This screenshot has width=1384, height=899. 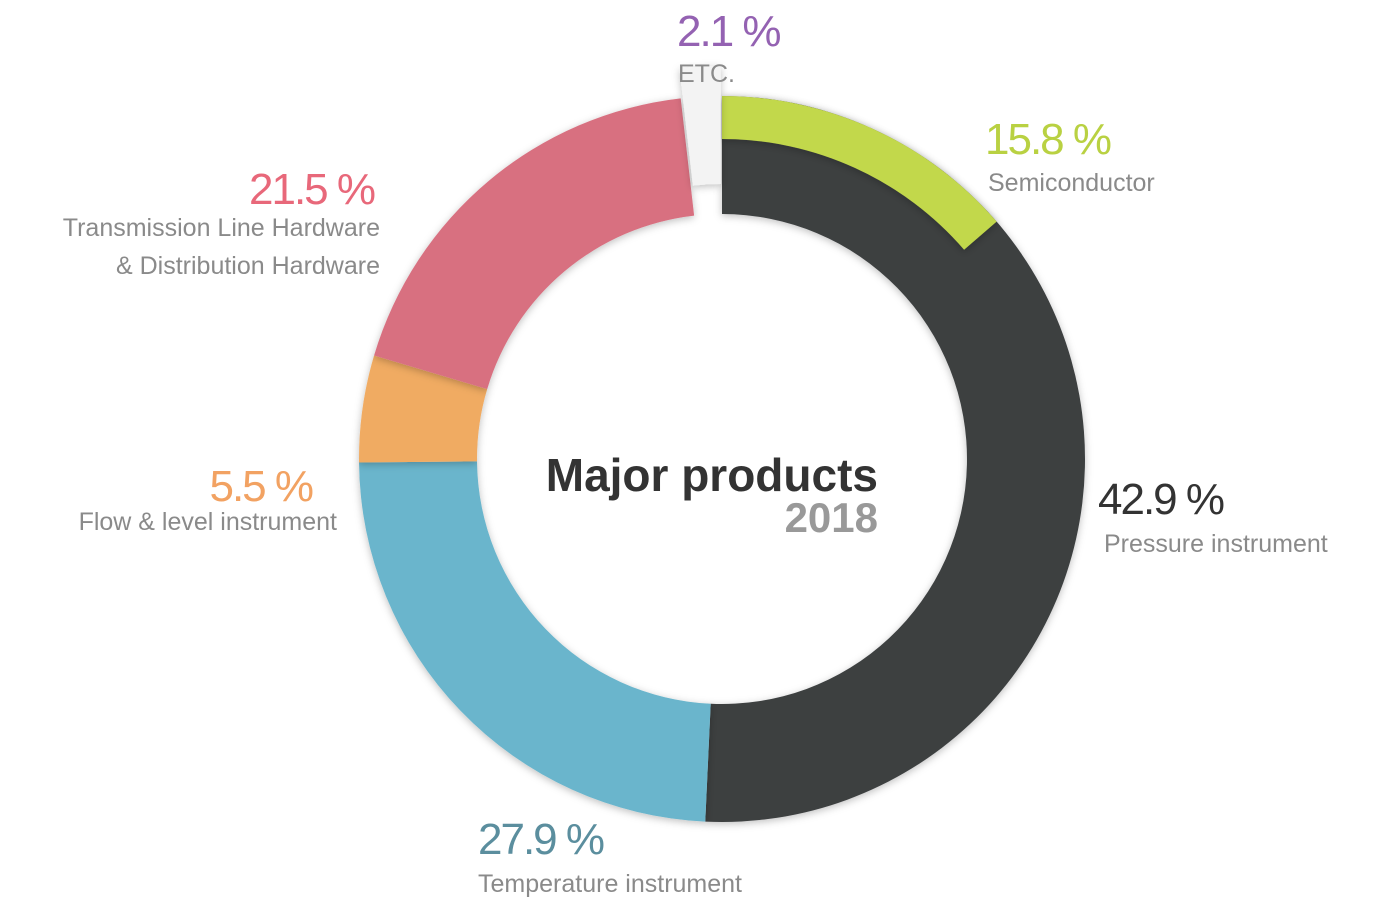 What do you see at coordinates (610, 884) in the screenshot?
I see `category-label: Temperature instrument` at bounding box center [610, 884].